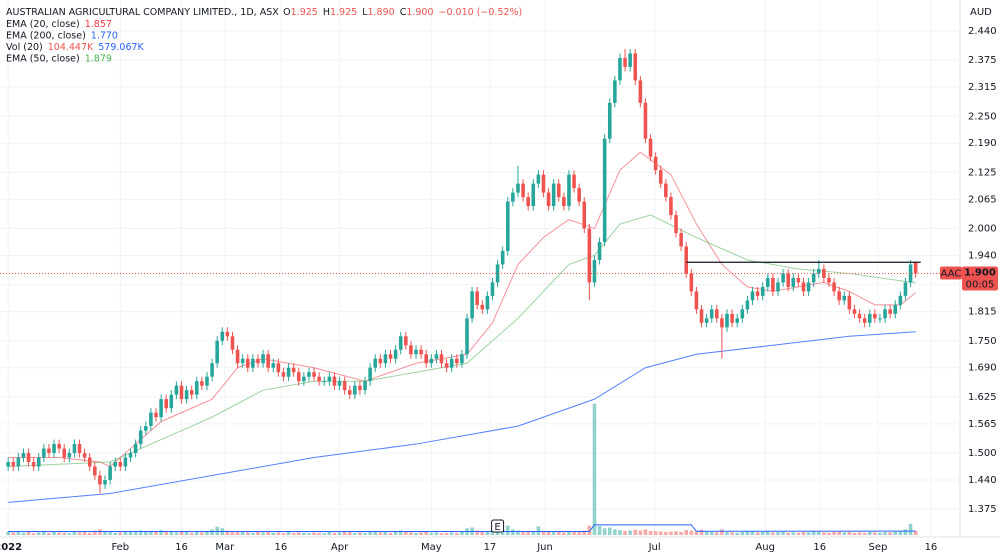  Describe the element at coordinates (24, 47) in the screenshot. I see `legend-name: Vol (20)` at that location.